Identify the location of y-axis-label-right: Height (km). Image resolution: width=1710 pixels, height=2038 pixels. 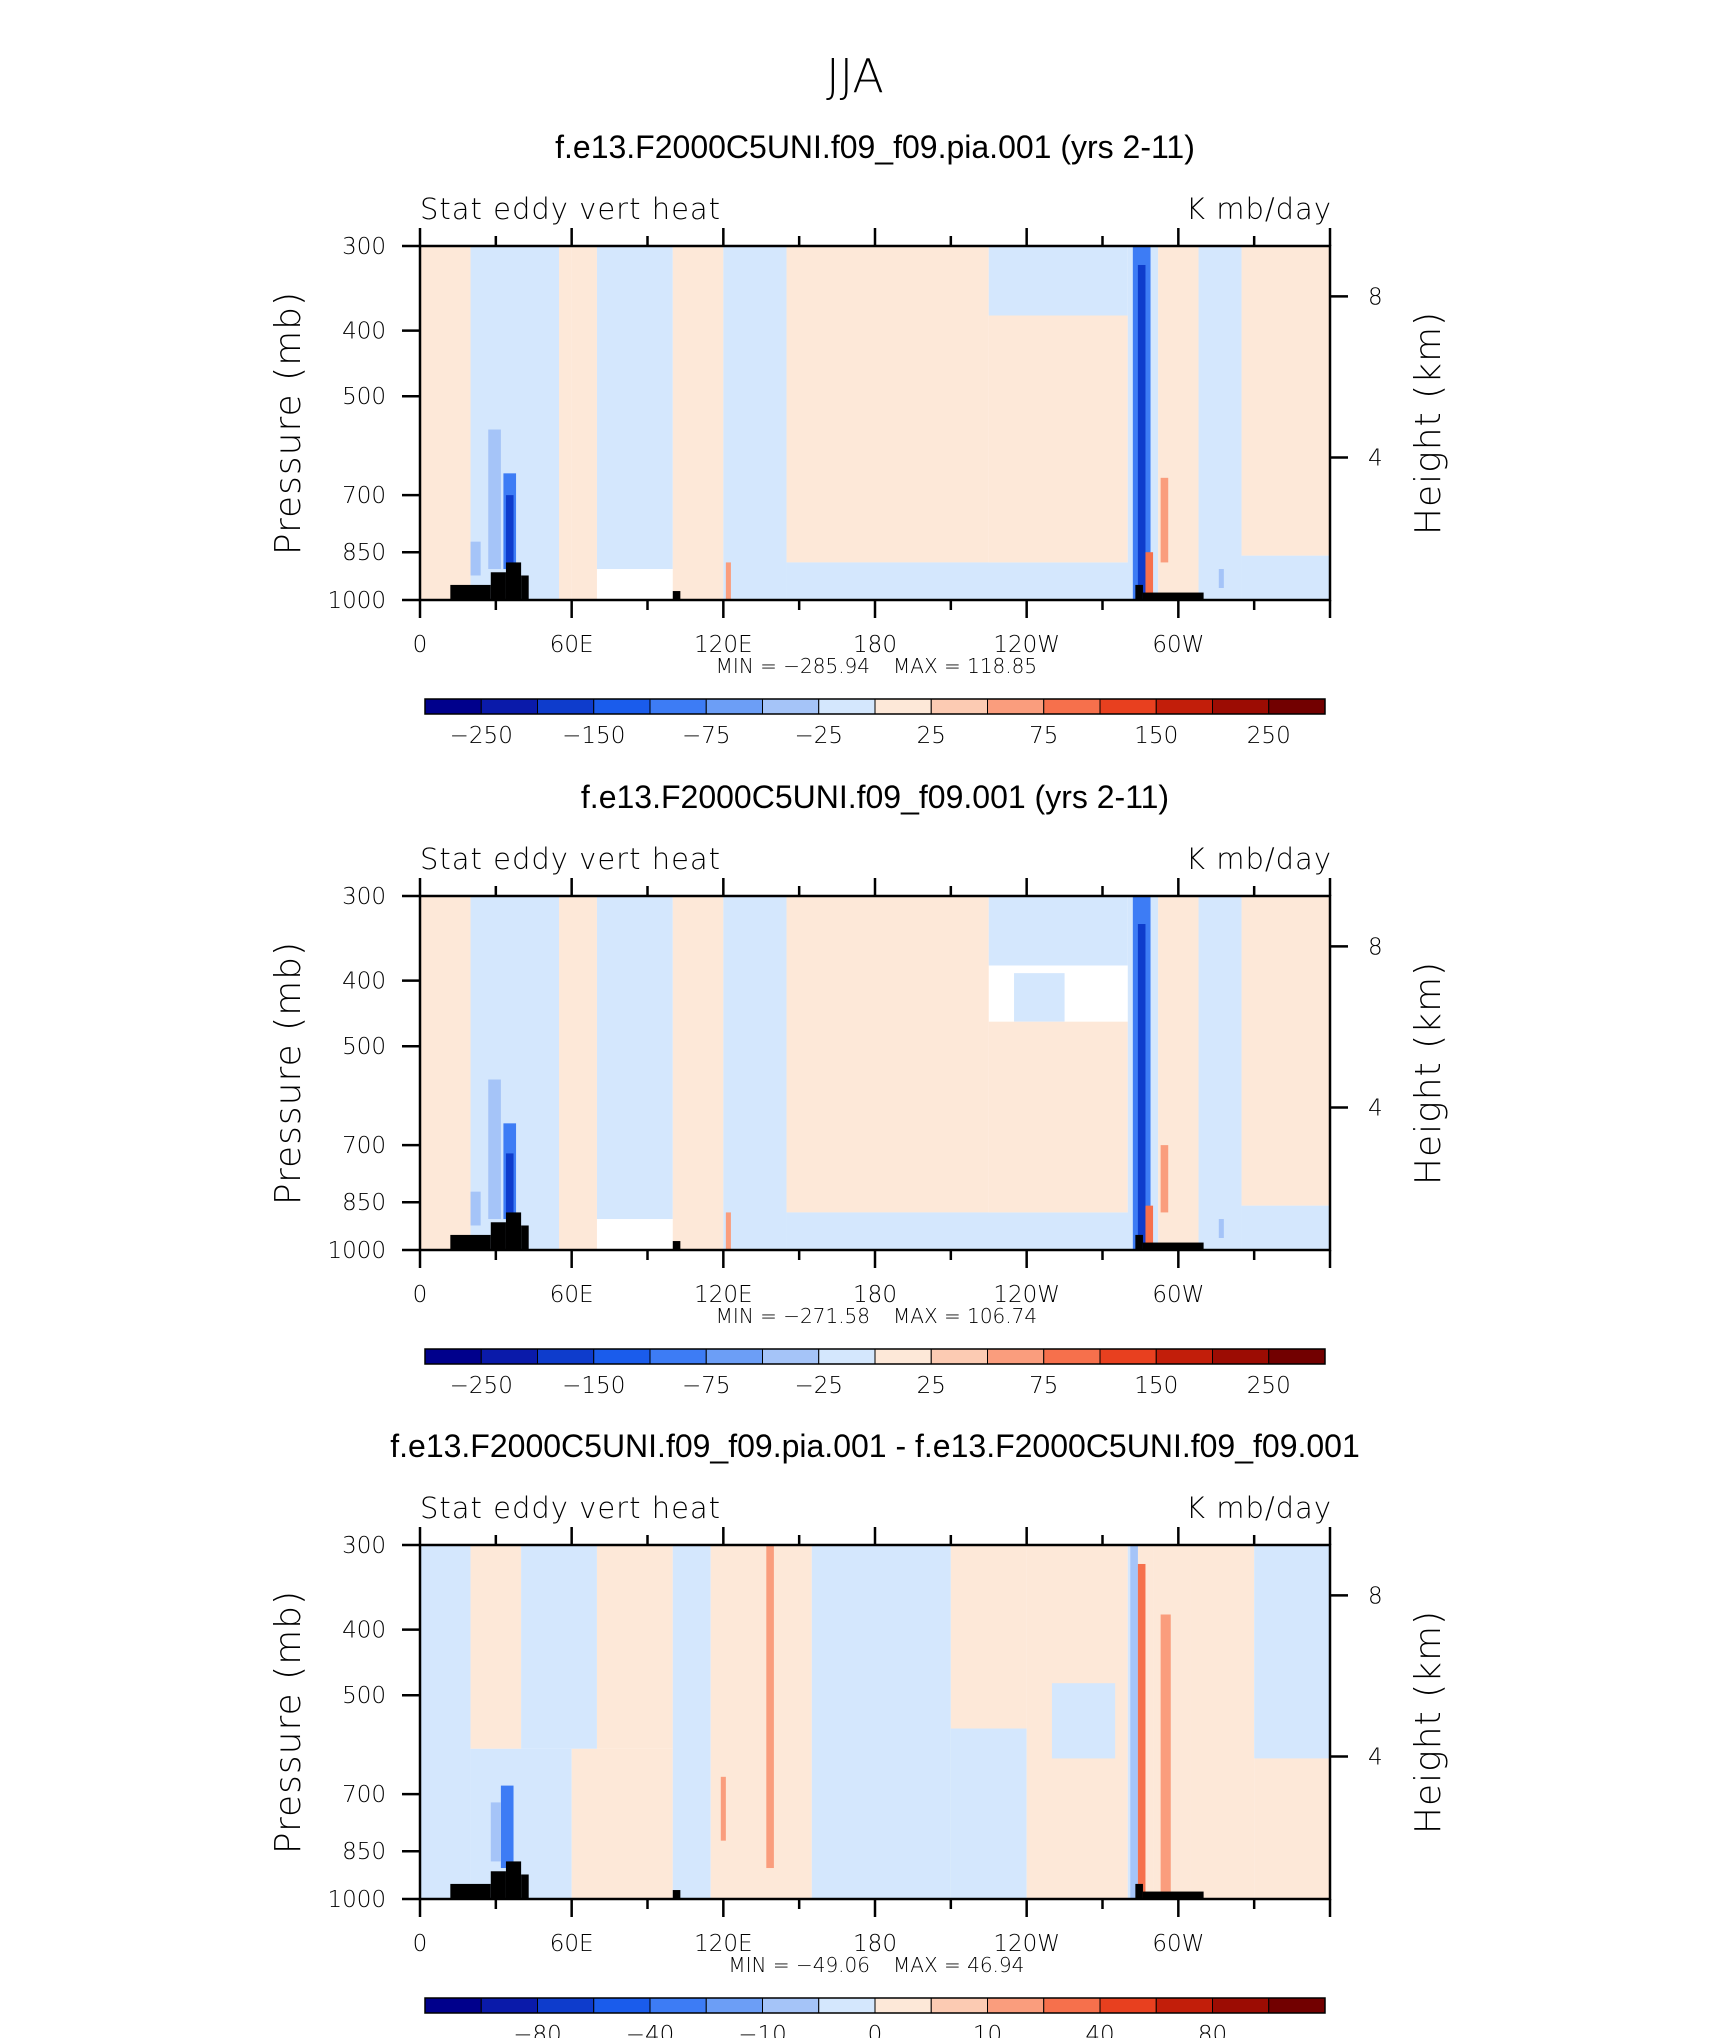
(1428, 423).